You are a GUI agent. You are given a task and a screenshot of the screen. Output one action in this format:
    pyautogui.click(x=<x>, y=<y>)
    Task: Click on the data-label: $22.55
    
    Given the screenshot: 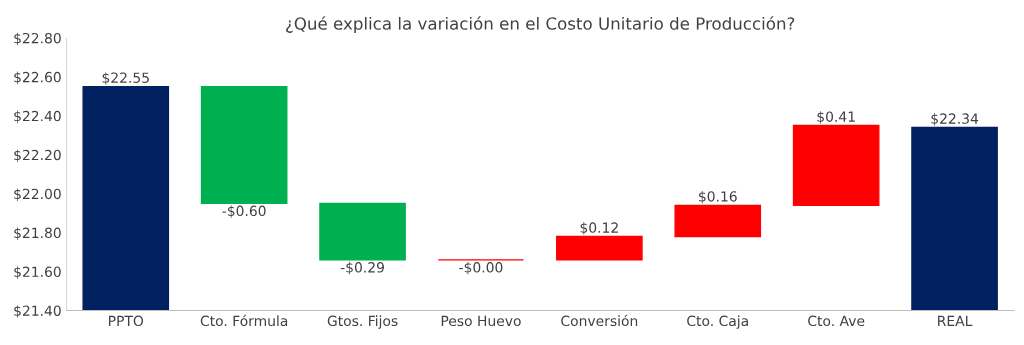 What is the action you would take?
    pyautogui.click(x=125, y=78)
    